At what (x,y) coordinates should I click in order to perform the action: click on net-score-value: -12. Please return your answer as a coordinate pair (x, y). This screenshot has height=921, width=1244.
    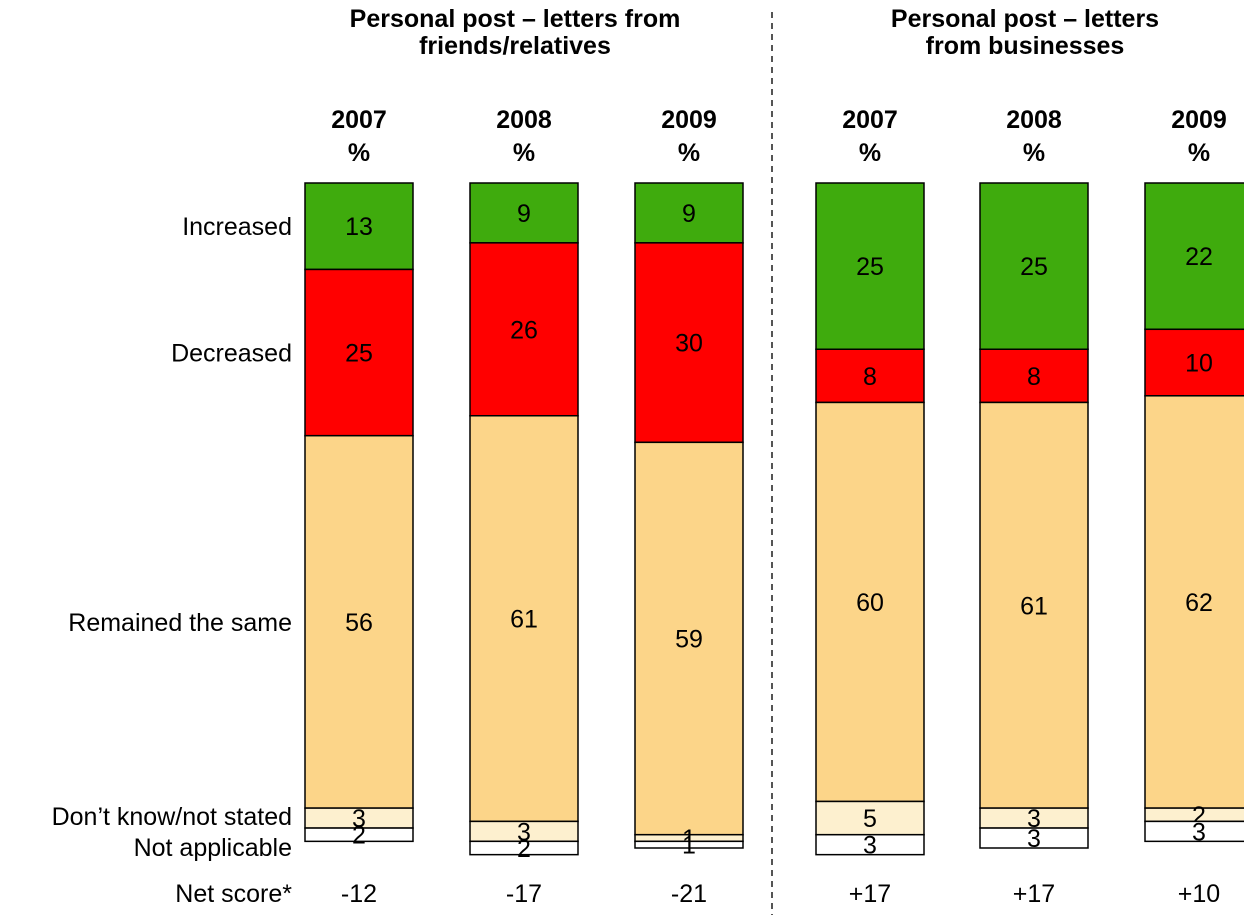
    Looking at the image, I should click on (359, 894).